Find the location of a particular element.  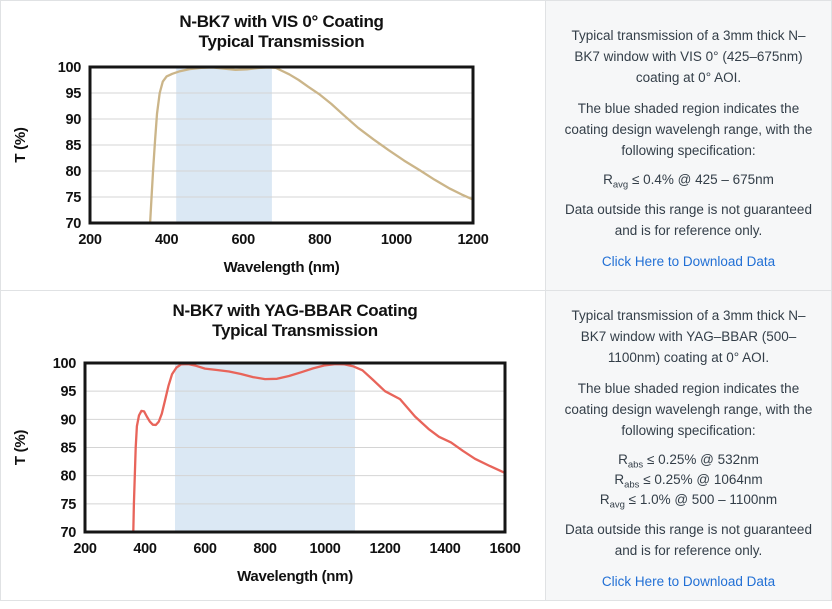

vis-download-link: Click Here to Download Data is located at coordinates (688, 261).